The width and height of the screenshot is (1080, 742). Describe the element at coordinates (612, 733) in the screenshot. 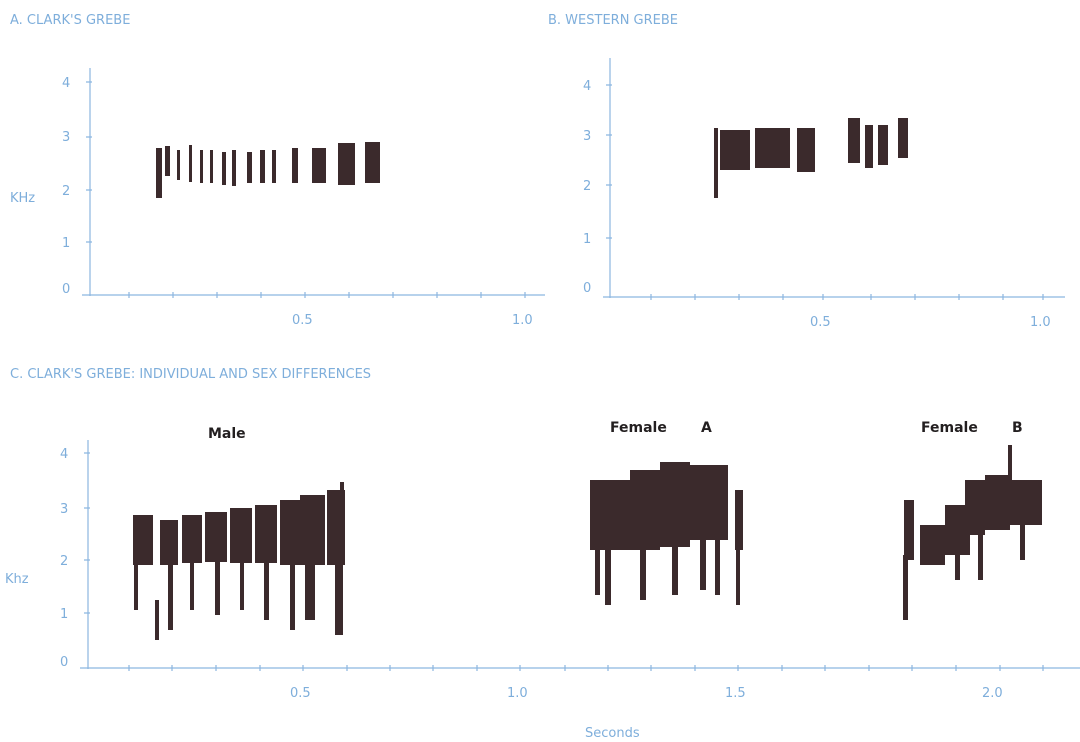

I see `x-label: Seconds` at that location.